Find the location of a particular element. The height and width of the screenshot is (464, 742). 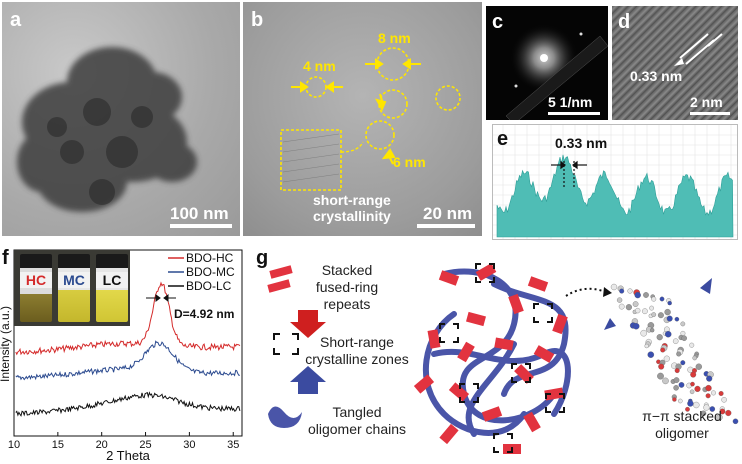

crystal-inset-box is located at coordinates (311, 160).